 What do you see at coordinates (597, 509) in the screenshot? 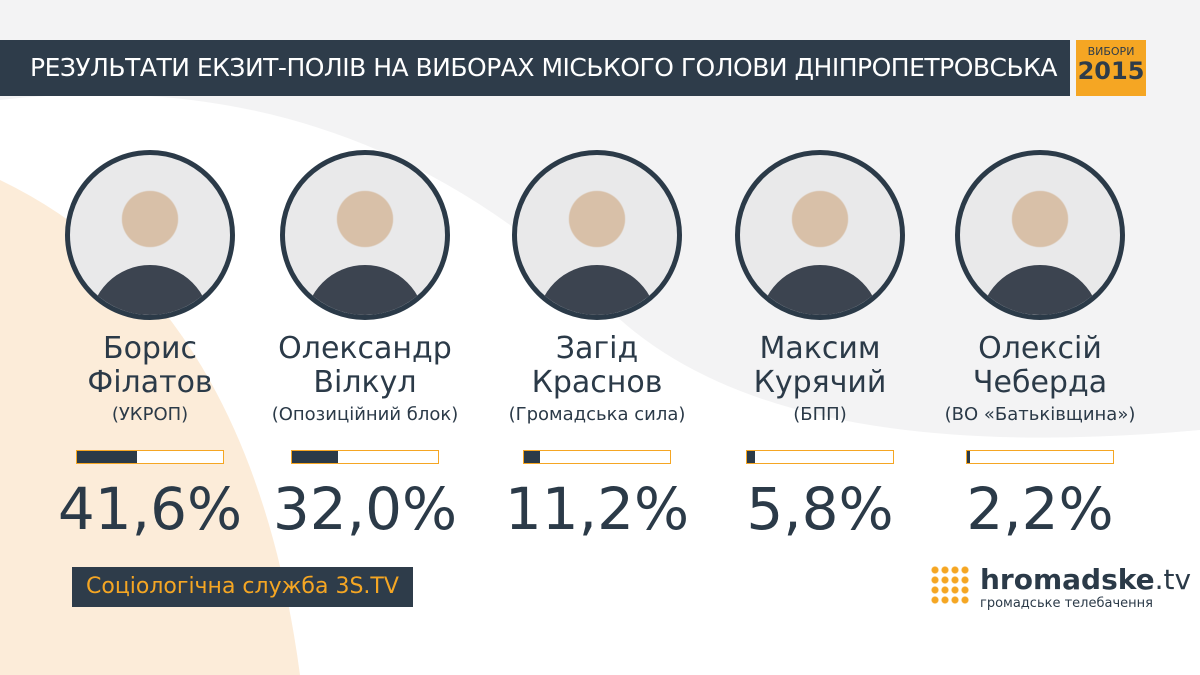
I see `value-label: 11,2%` at bounding box center [597, 509].